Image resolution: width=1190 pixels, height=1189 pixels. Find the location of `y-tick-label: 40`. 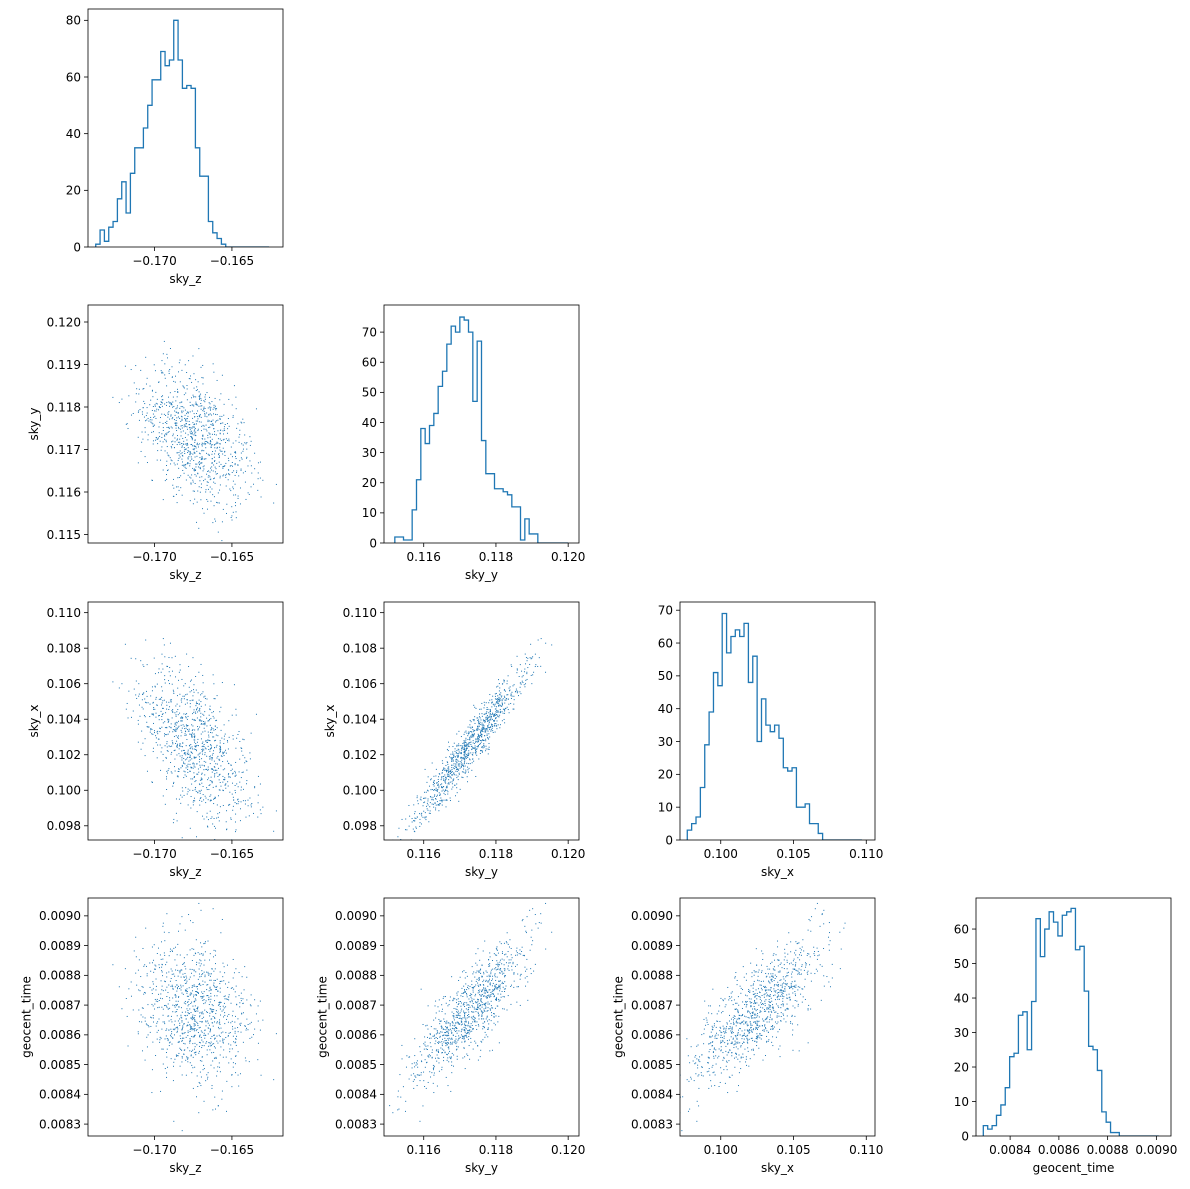

y-tick-label: 40 is located at coordinates (369, 423).